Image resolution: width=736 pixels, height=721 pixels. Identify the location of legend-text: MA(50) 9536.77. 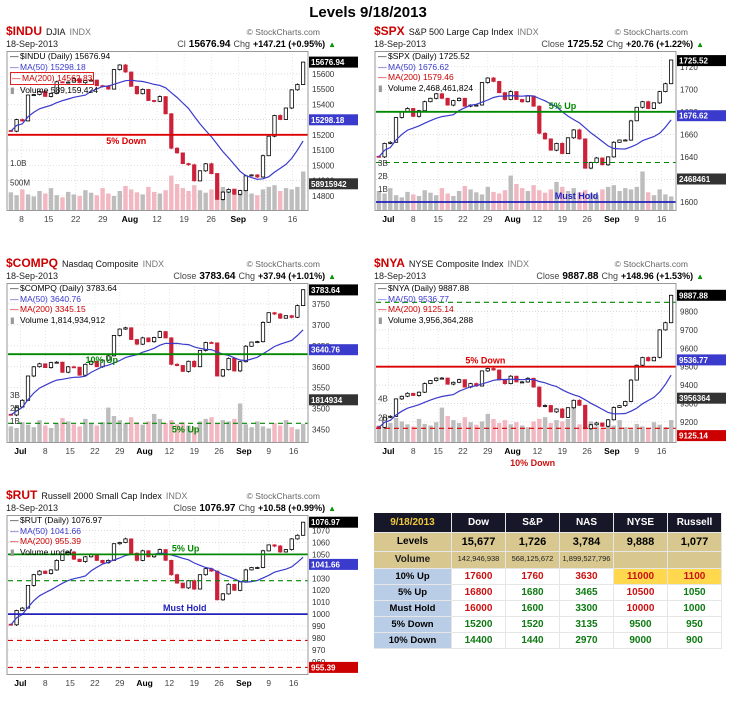
(418, 298).